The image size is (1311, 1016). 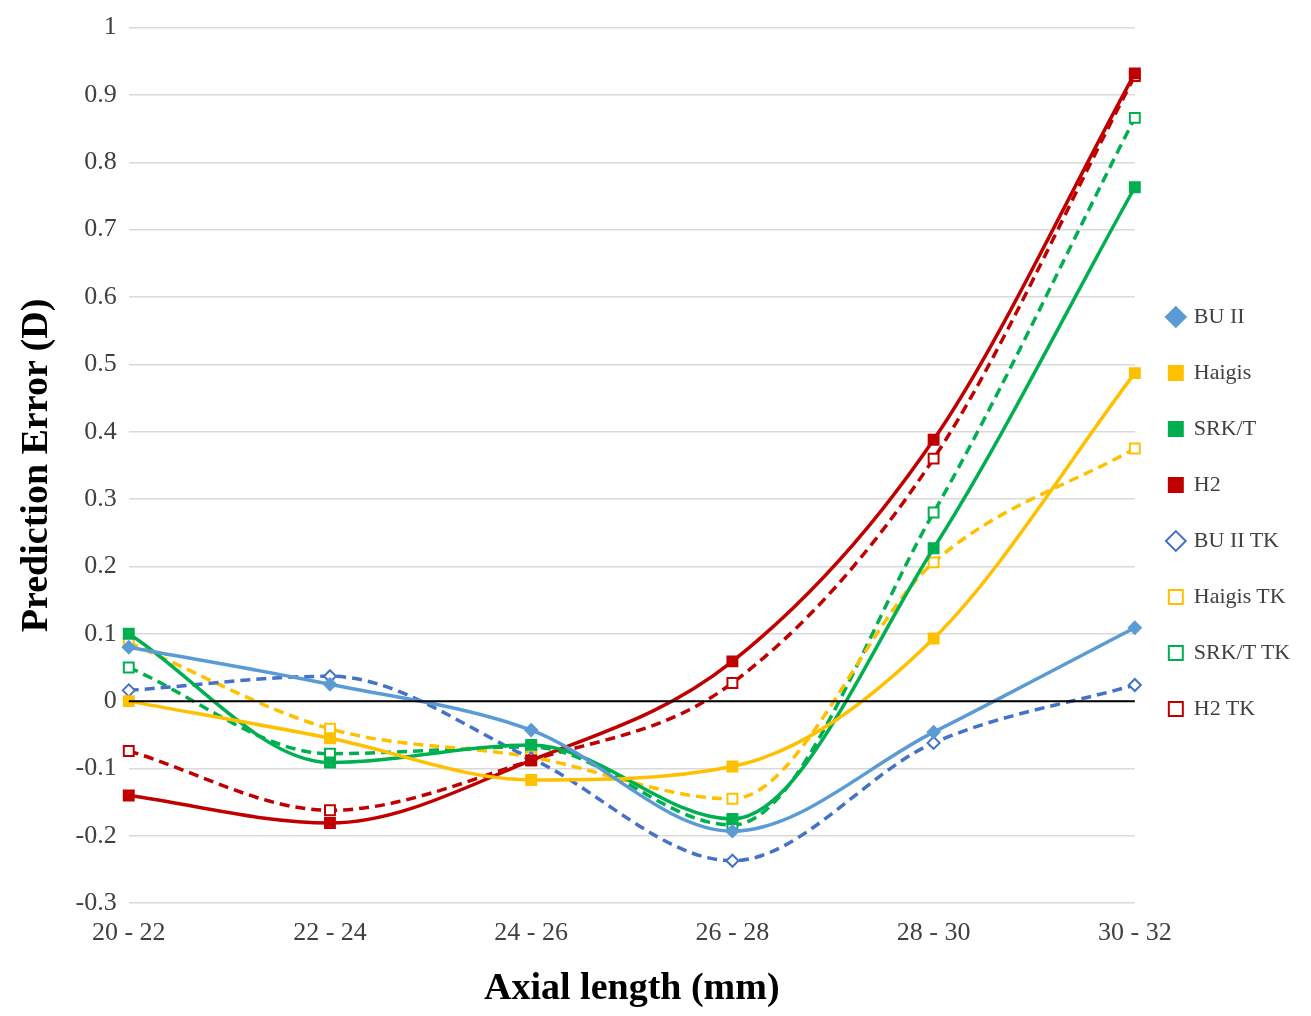 I want to click on y-tick-label: 0.8, so click(x=100, y=161).